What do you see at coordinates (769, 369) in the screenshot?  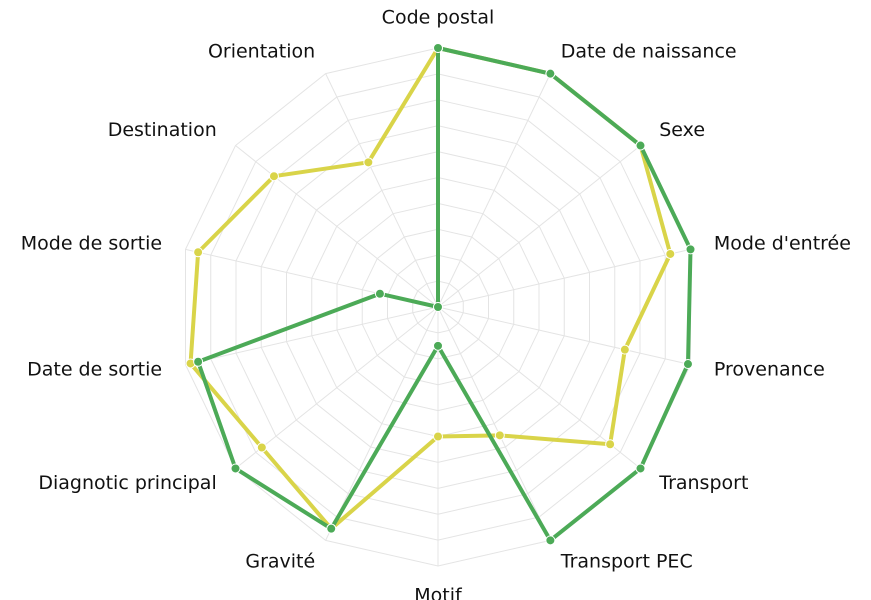 I see `axis-label: Provenance` at bounding box center [769, 369].